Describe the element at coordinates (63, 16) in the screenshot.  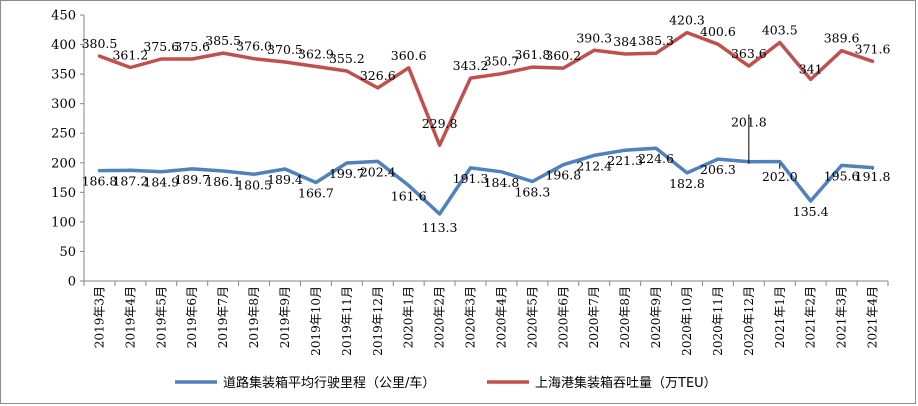
I see `y-tick-label: 450` at that location.